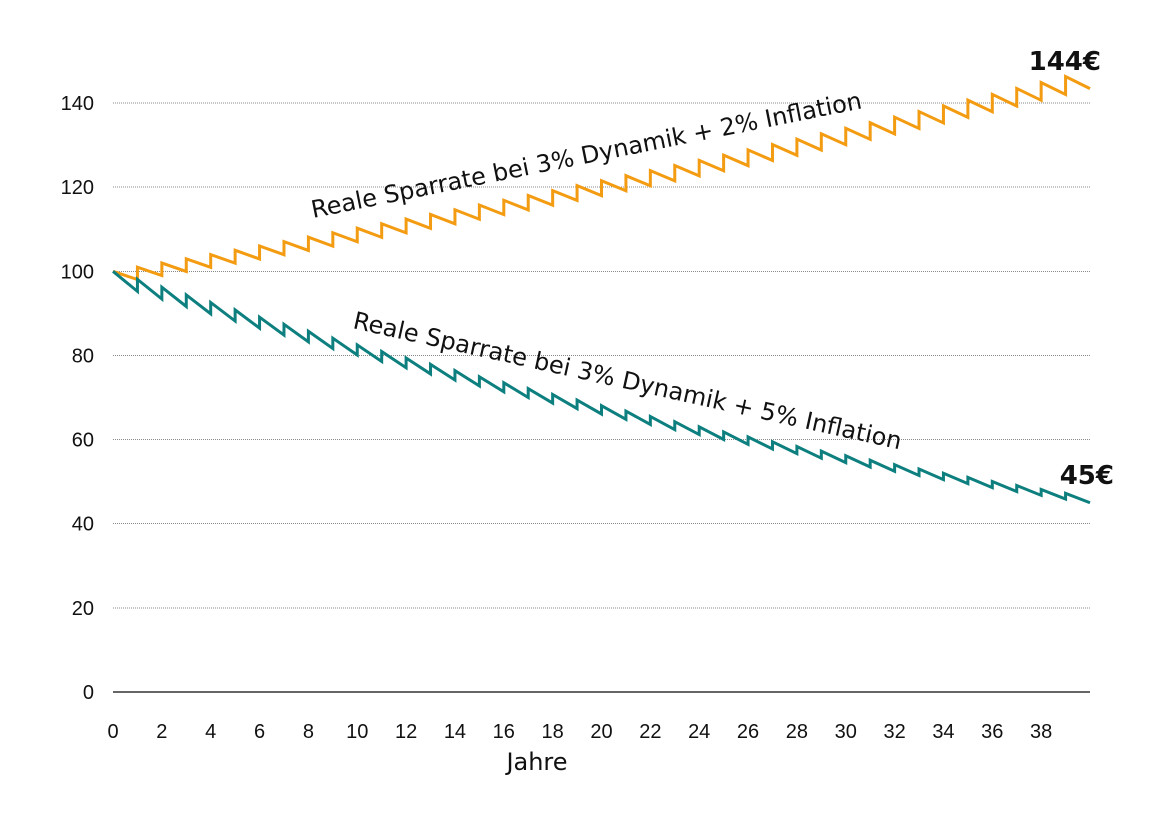 The width and height of the screenshot is (1169, 827). What do you see at coordinates (748, 732) in the screenshot?
I see `x-tick-label-26: 26` at bounding box center [748, 732].